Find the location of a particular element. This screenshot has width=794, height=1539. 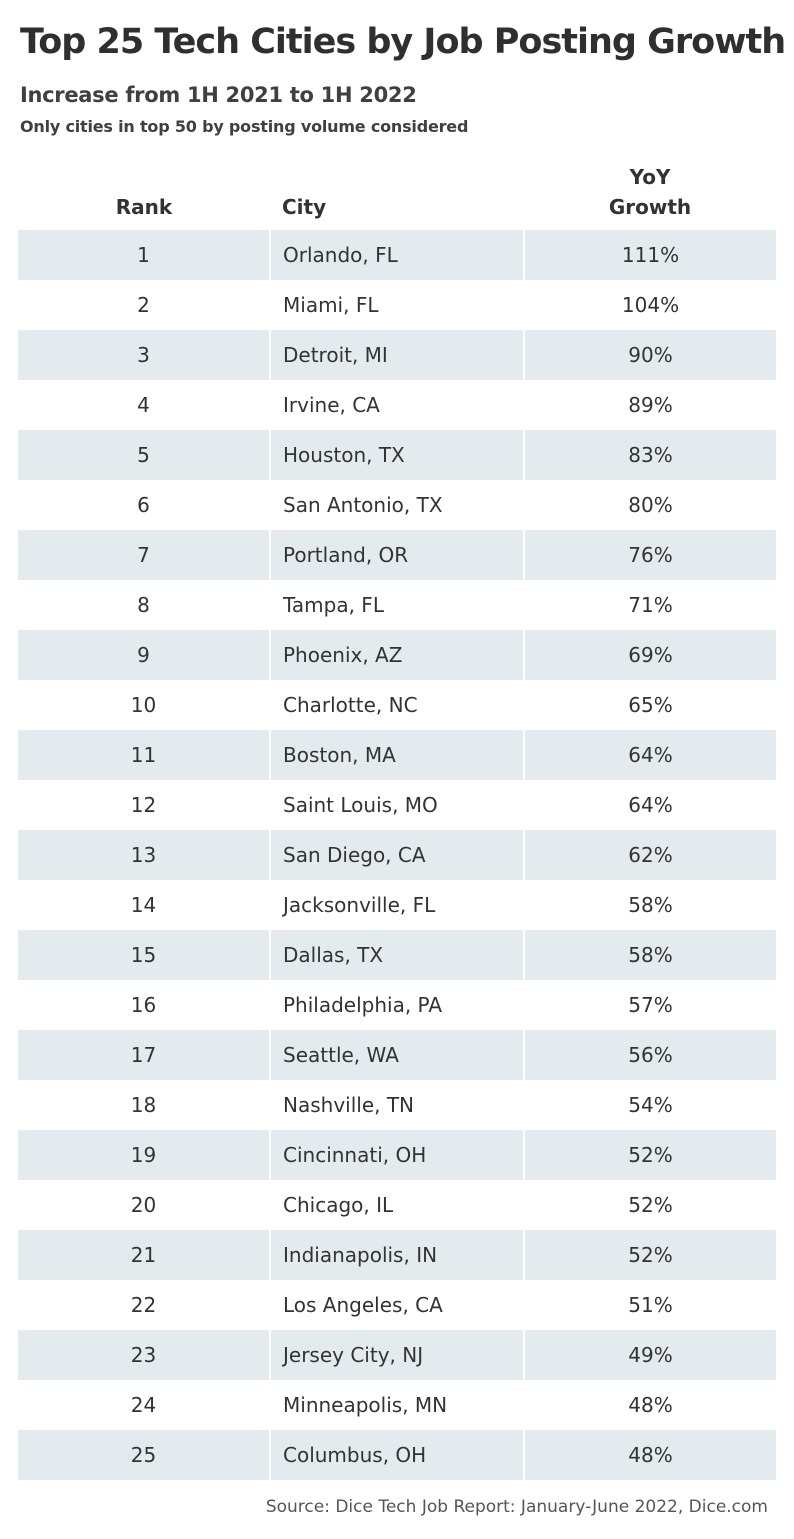

rank-cell: 9 is located at coordinates (144, 655).